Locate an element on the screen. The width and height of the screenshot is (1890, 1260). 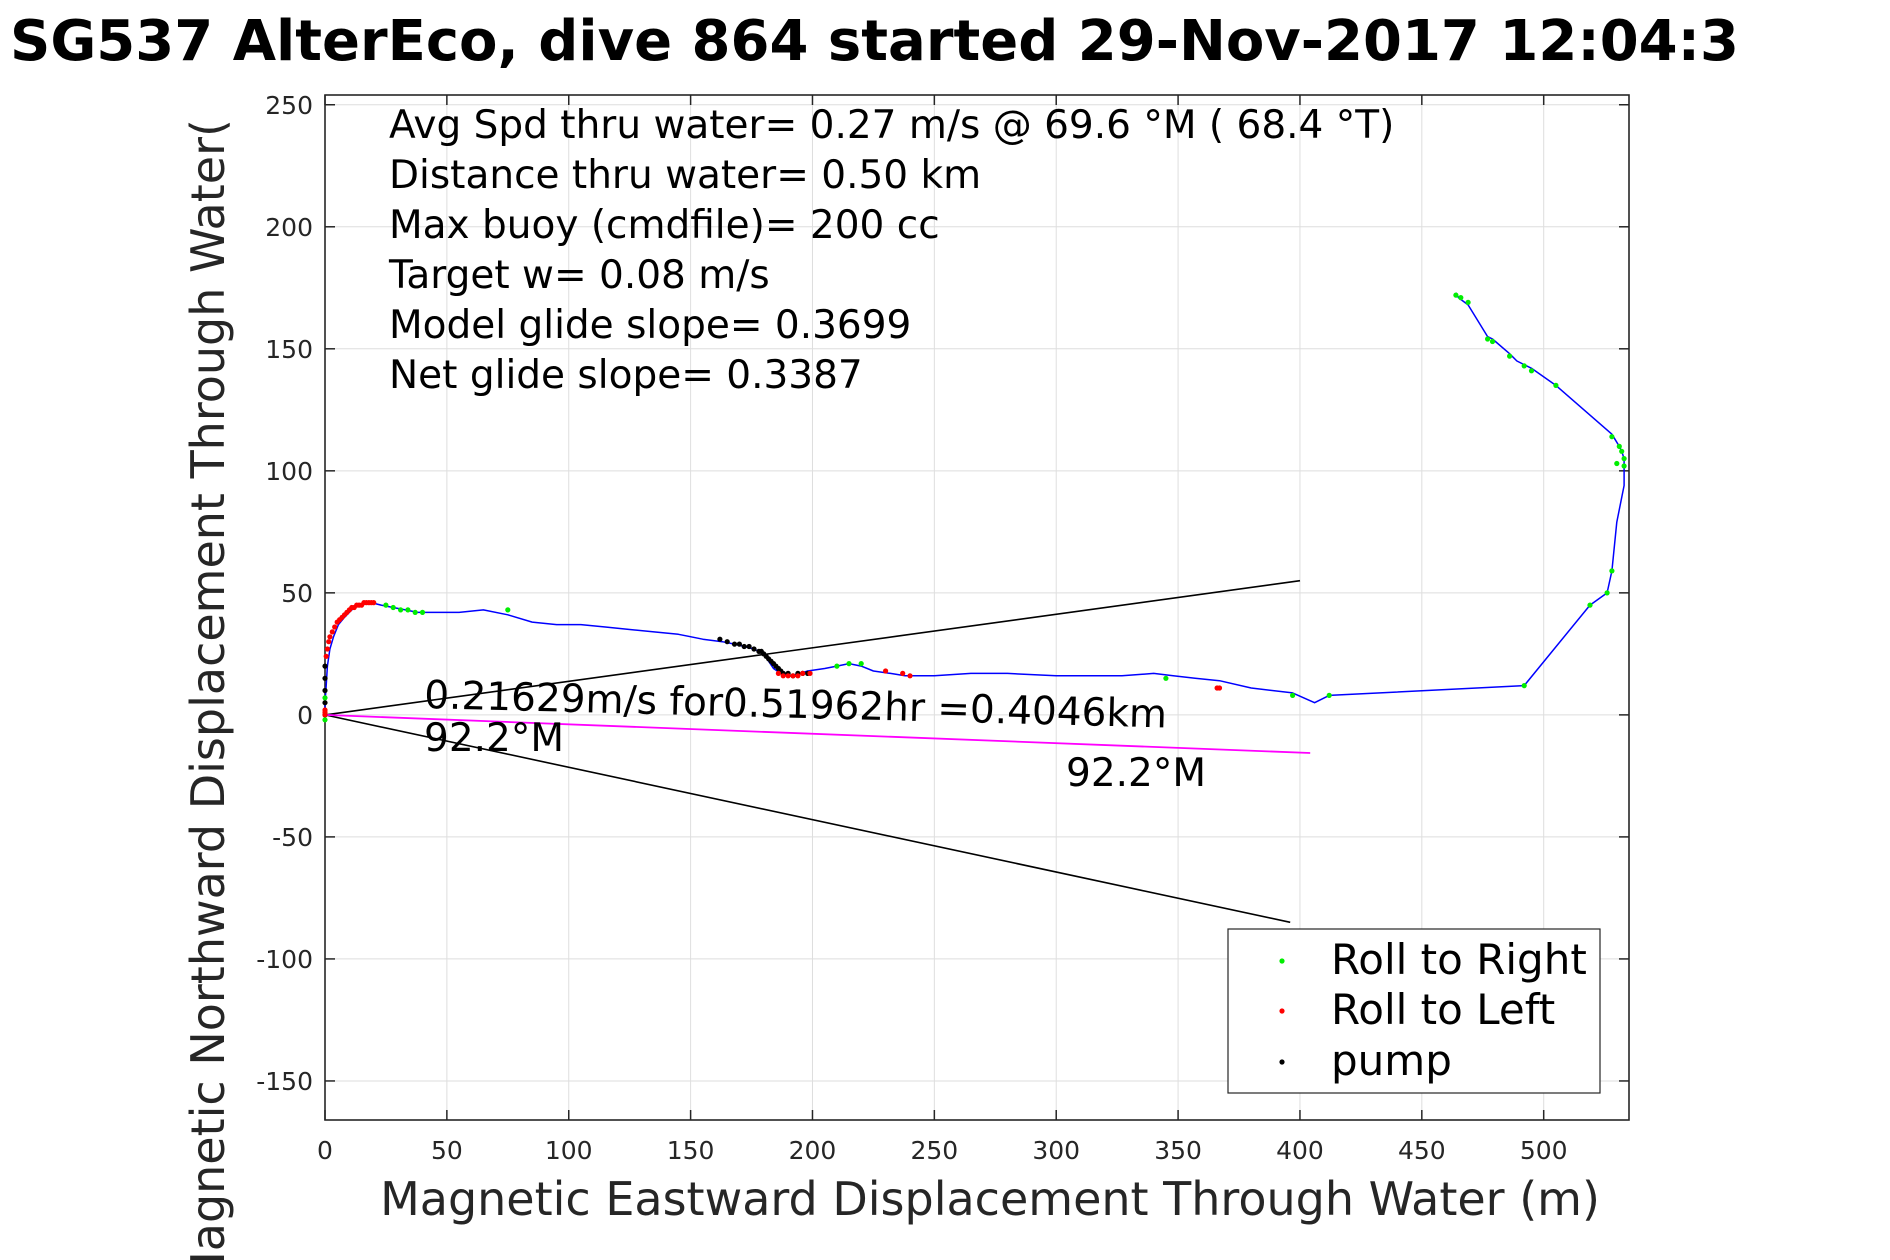
x-tick-label: 200 is located at coordinates (813, 1150).